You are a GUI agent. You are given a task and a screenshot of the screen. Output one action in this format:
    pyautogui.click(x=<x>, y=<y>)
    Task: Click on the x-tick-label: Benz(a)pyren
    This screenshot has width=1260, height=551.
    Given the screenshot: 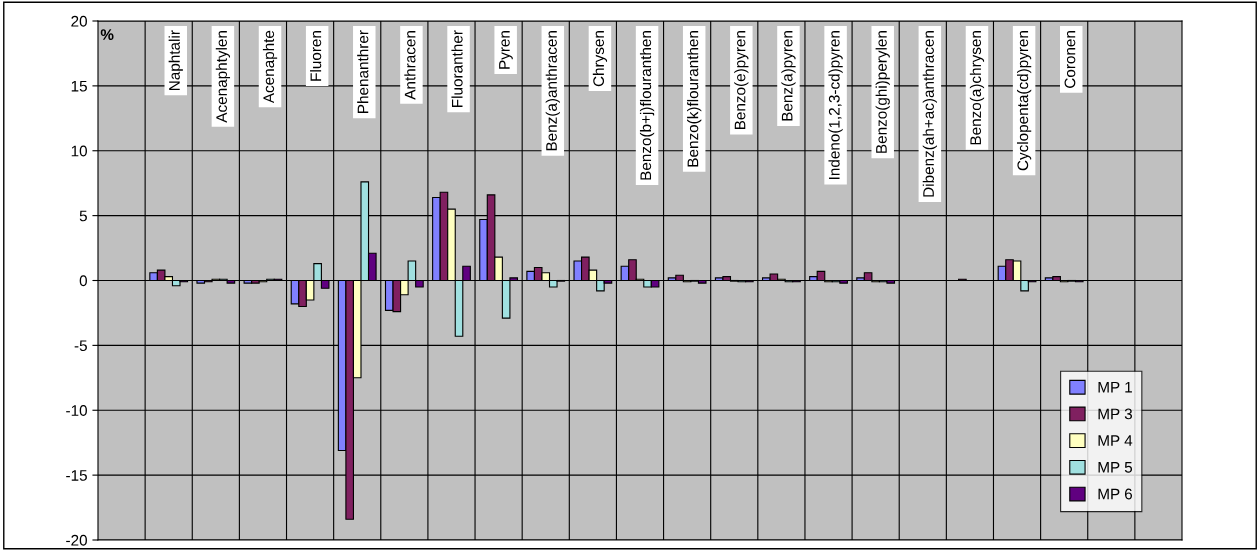 What is the action you would take?
    pyautogui.click(x=788, y=76)
    